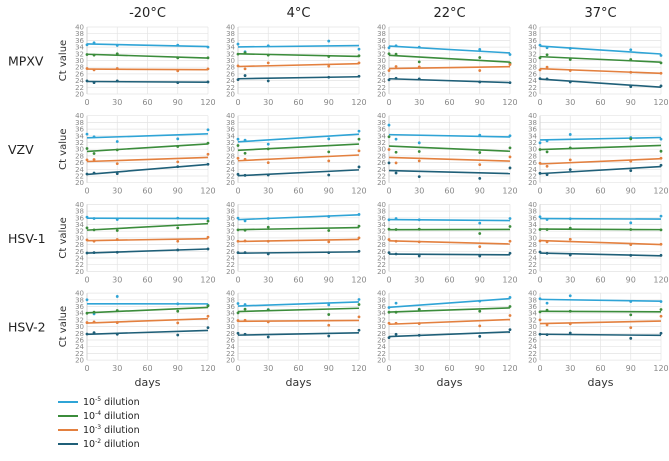  Describe the element at coordinates (449, 13) in the screenshot. I see `column-title: 22°C` at that location.